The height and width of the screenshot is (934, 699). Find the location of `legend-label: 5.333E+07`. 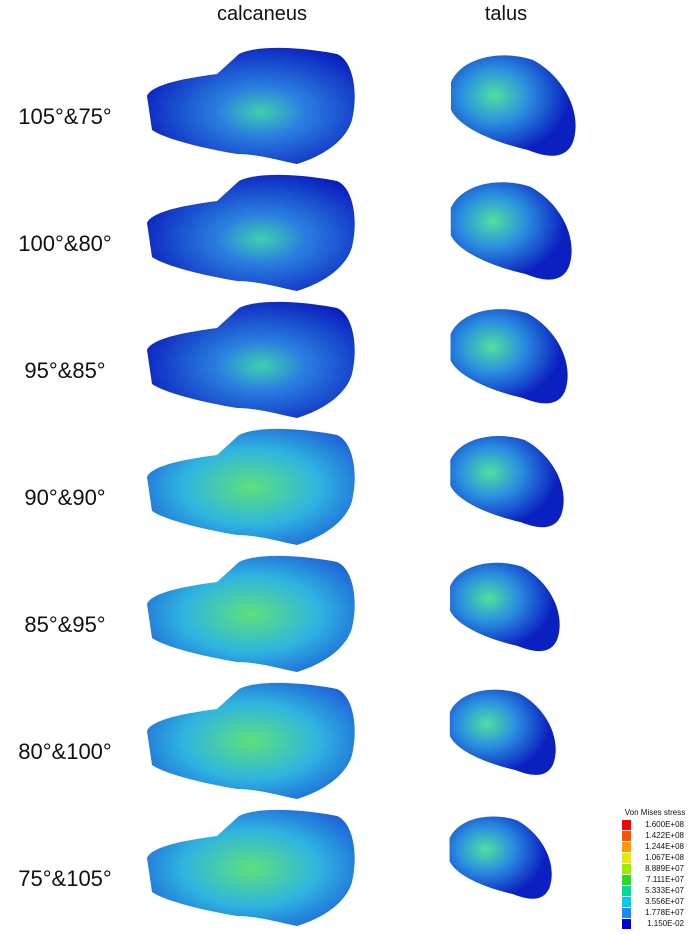

legend-label: 5.333E+07 is located at coordinates (664, 890).